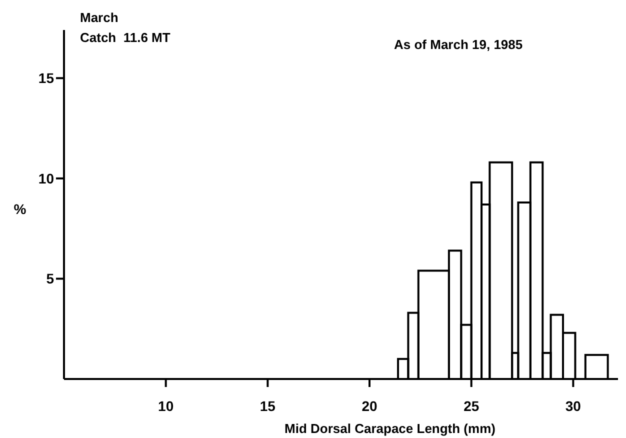 The height and width of the screenshot is (438, 626). I want to click on x-tick-label: 10, so click(166, 406).